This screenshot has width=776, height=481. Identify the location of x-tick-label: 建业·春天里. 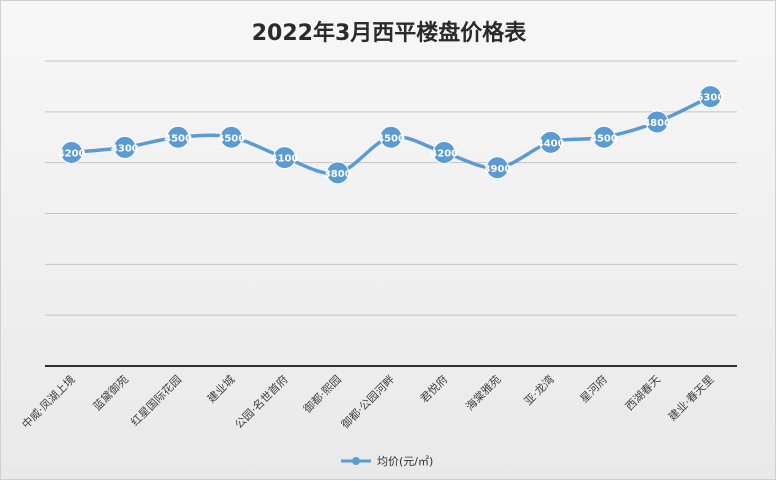
(690, 397).